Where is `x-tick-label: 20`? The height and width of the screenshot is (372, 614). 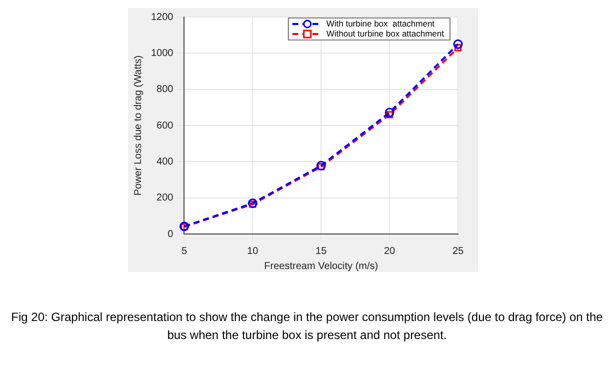 x-tick-label: 20 is located at coordinates (390, 251).